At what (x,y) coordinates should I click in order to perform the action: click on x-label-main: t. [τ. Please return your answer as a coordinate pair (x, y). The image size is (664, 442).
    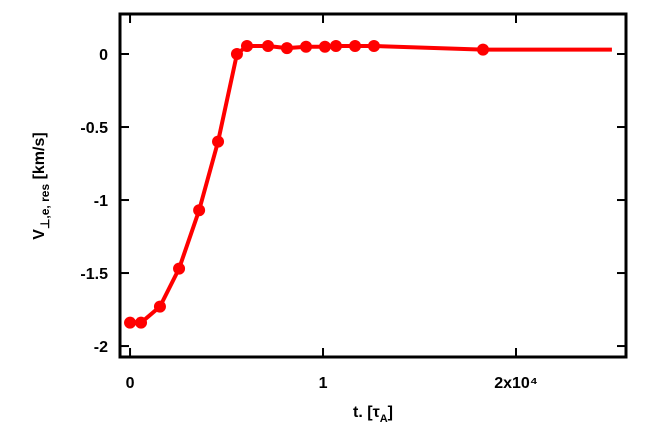
    Looking at the image, I should click on (366, 412).